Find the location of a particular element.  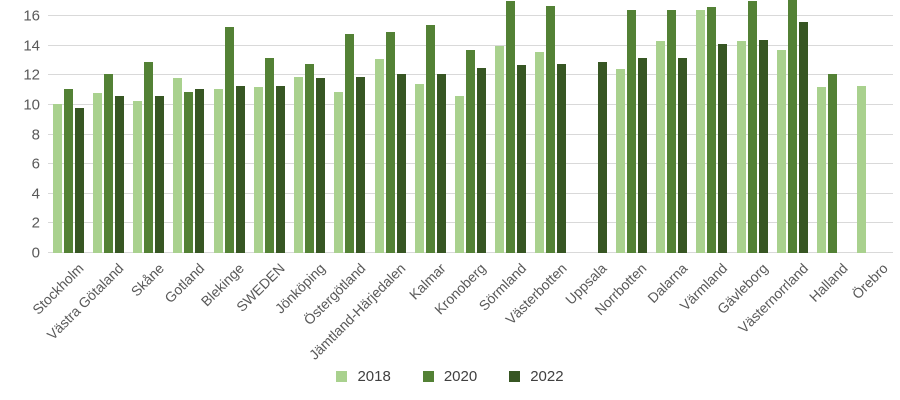

legend-label: 2020 is located at coordinates (460, 376).